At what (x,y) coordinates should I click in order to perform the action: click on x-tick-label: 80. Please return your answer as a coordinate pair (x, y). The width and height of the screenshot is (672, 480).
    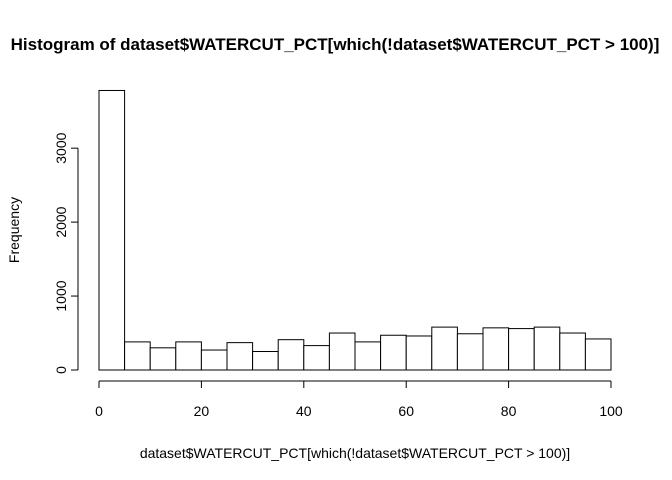
    Looking at the image, I should click on (509, 411).